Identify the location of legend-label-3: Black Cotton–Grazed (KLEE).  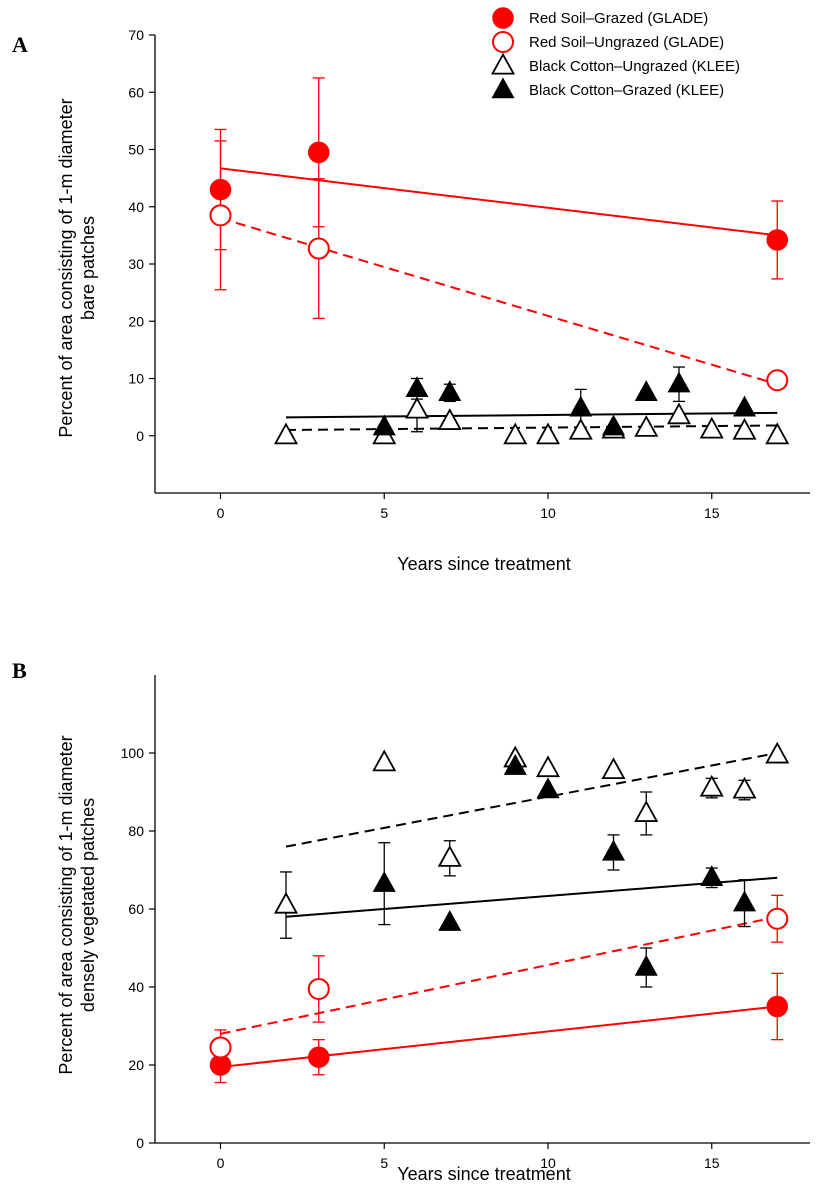
(626, 90).